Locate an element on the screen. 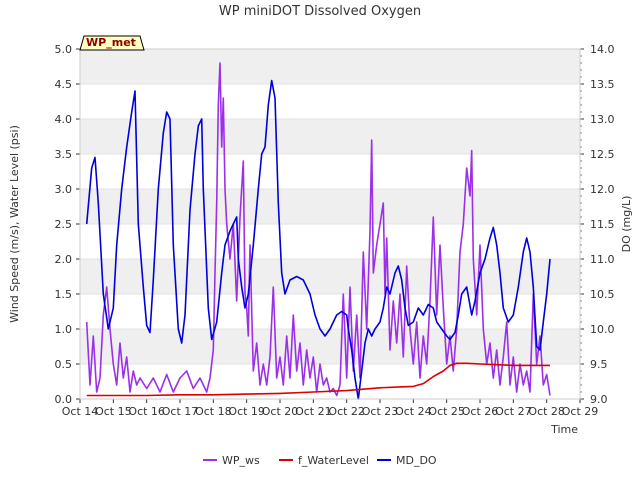 This screenshot has width=640, height=480. y-left-tick-label: 3.5 is located at coordinates (64, 154).